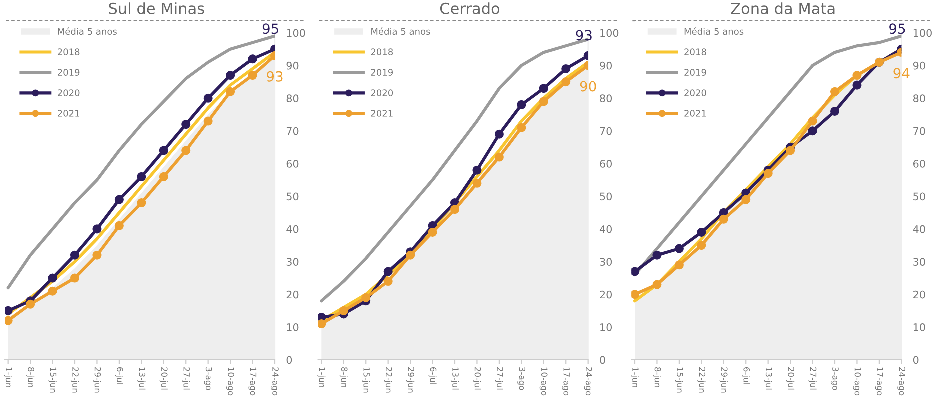 Image resolution: width=940 pixels, height=410 pixels. I want to click on chart-title: Zona da Mata, so click(783, 8).